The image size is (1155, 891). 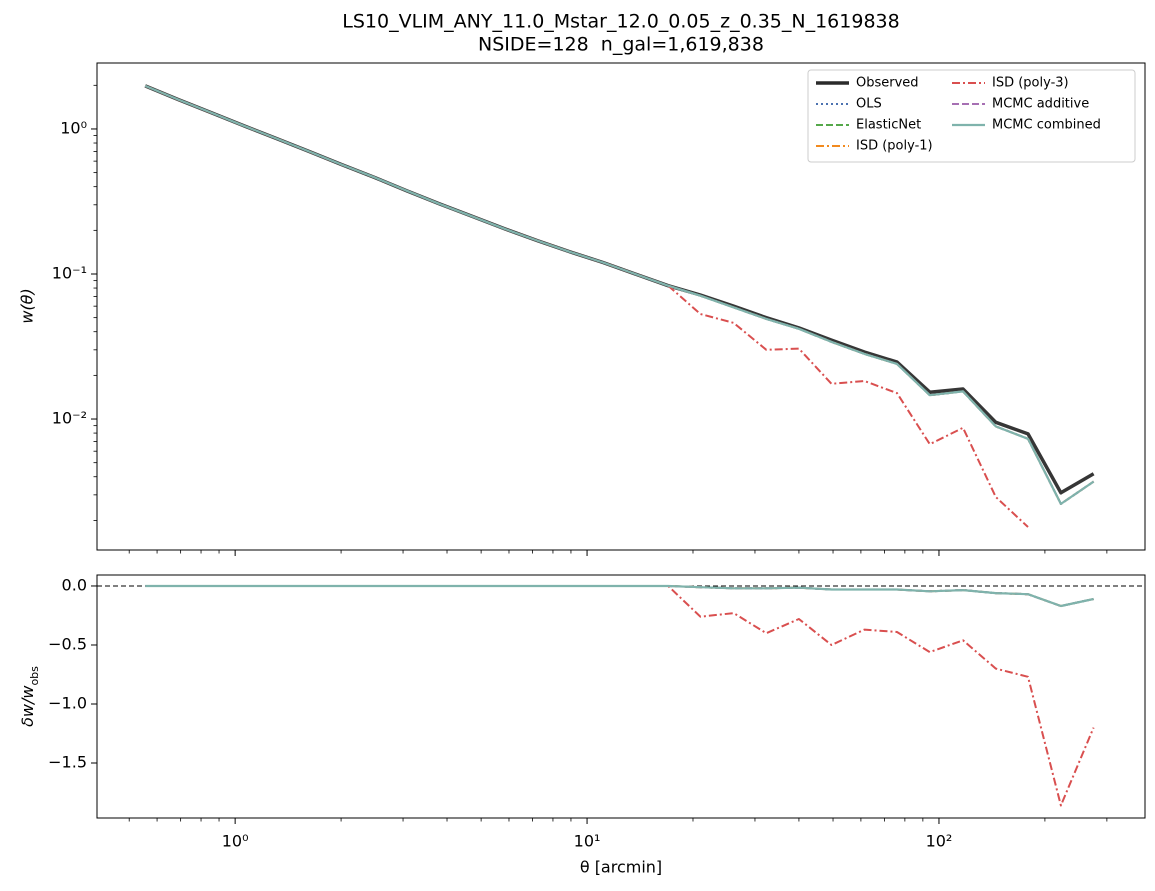 I want to click on y-tick-label: −1.0, so click(x=67, y=702).